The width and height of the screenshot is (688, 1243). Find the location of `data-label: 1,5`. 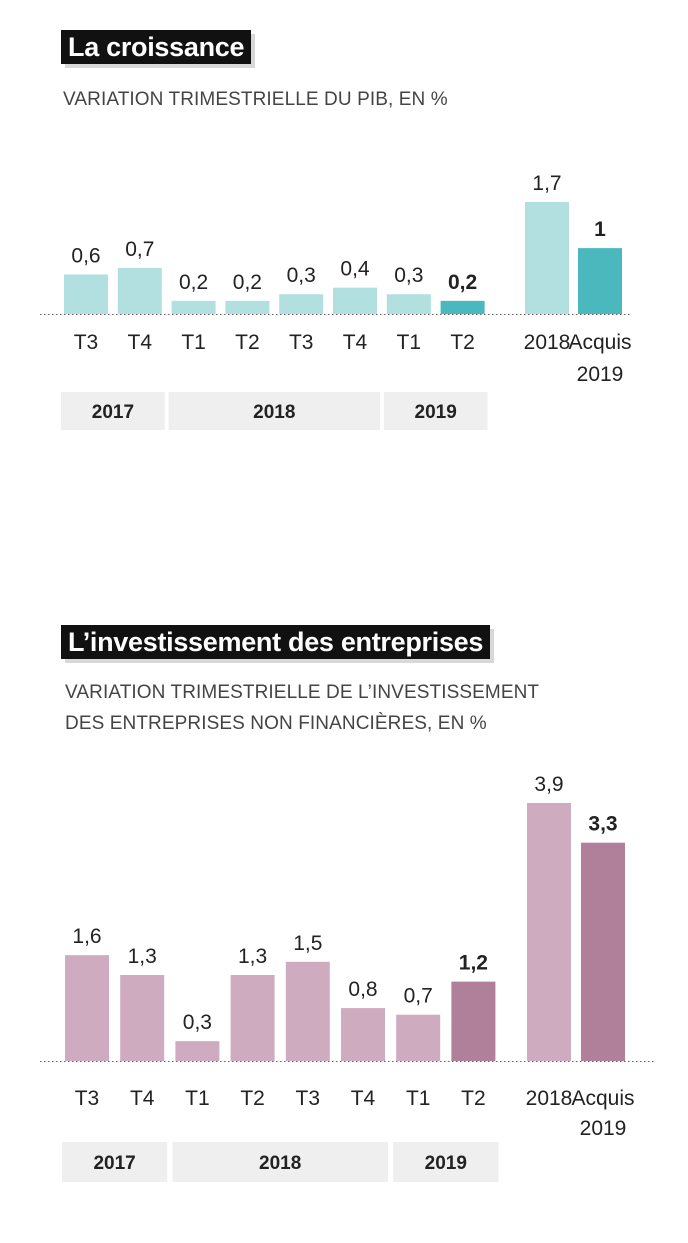

data-label: 1,5 is located at coordinates (307, 943).